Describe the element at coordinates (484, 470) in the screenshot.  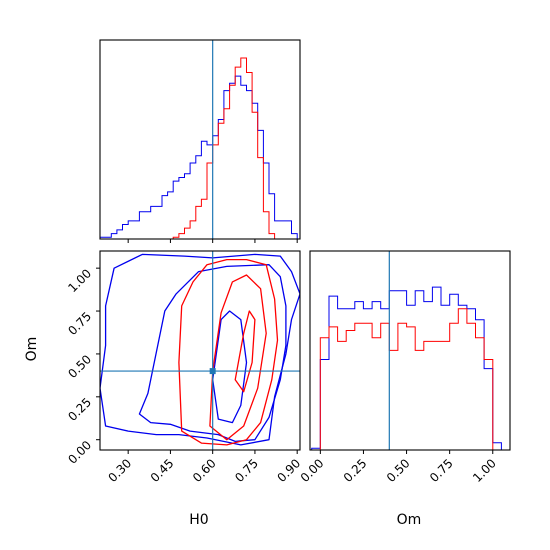
I see `om-tick-label-4: 1.00` at that location.